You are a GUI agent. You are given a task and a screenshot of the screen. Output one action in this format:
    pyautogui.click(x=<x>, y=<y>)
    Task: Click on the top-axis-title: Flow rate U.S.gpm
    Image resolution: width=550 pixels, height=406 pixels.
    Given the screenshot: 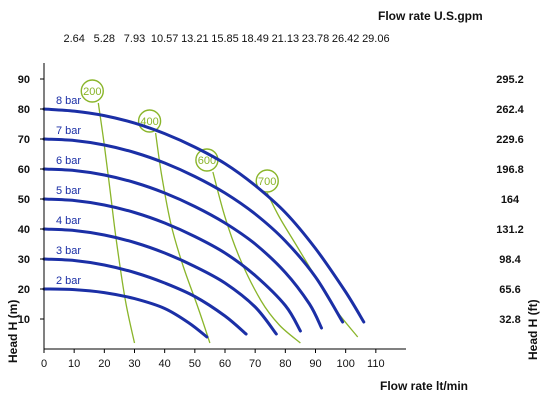 What is the action you would take?
    pyautogui.click(x=430, y=16)
    